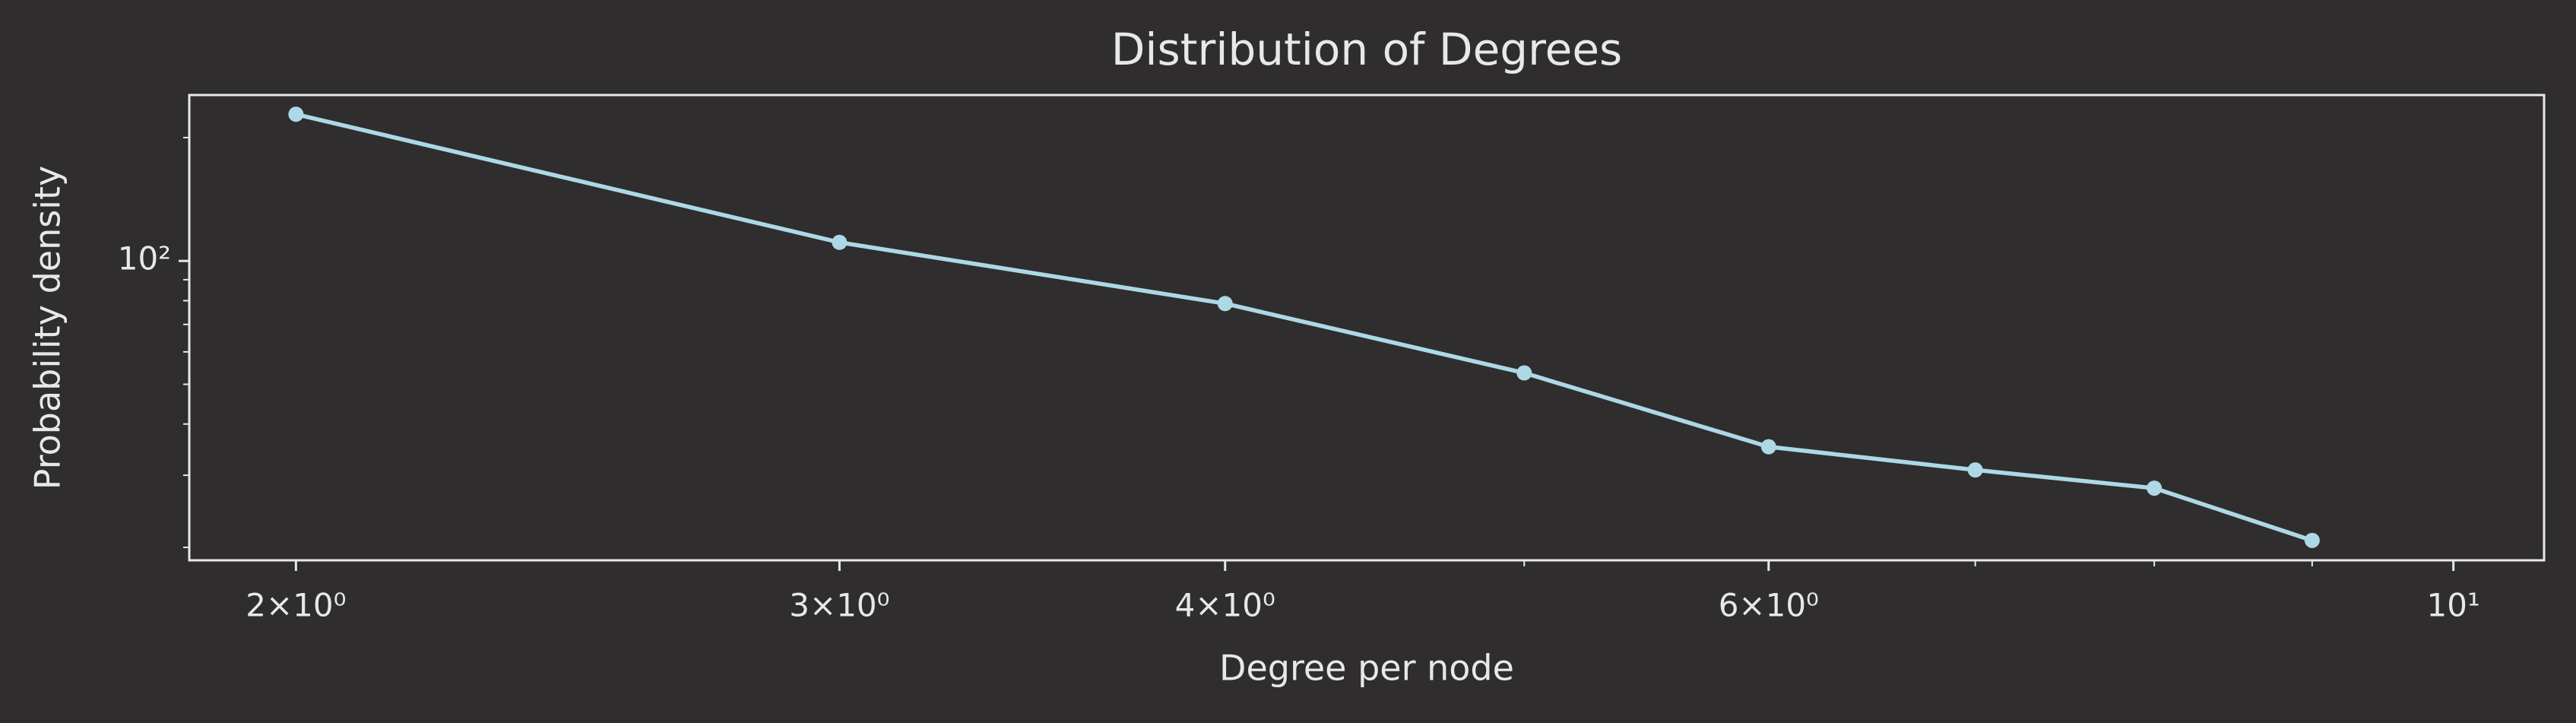  Describe the element at coordinates (1366, 49) in the screenshot. I see `chart-title: Distribution of Degrees` at that location.